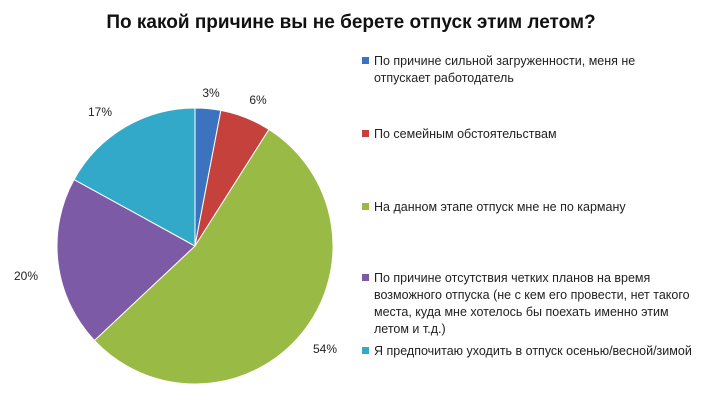  I want to click on slice-data-label: 54%, so click(325, 349).